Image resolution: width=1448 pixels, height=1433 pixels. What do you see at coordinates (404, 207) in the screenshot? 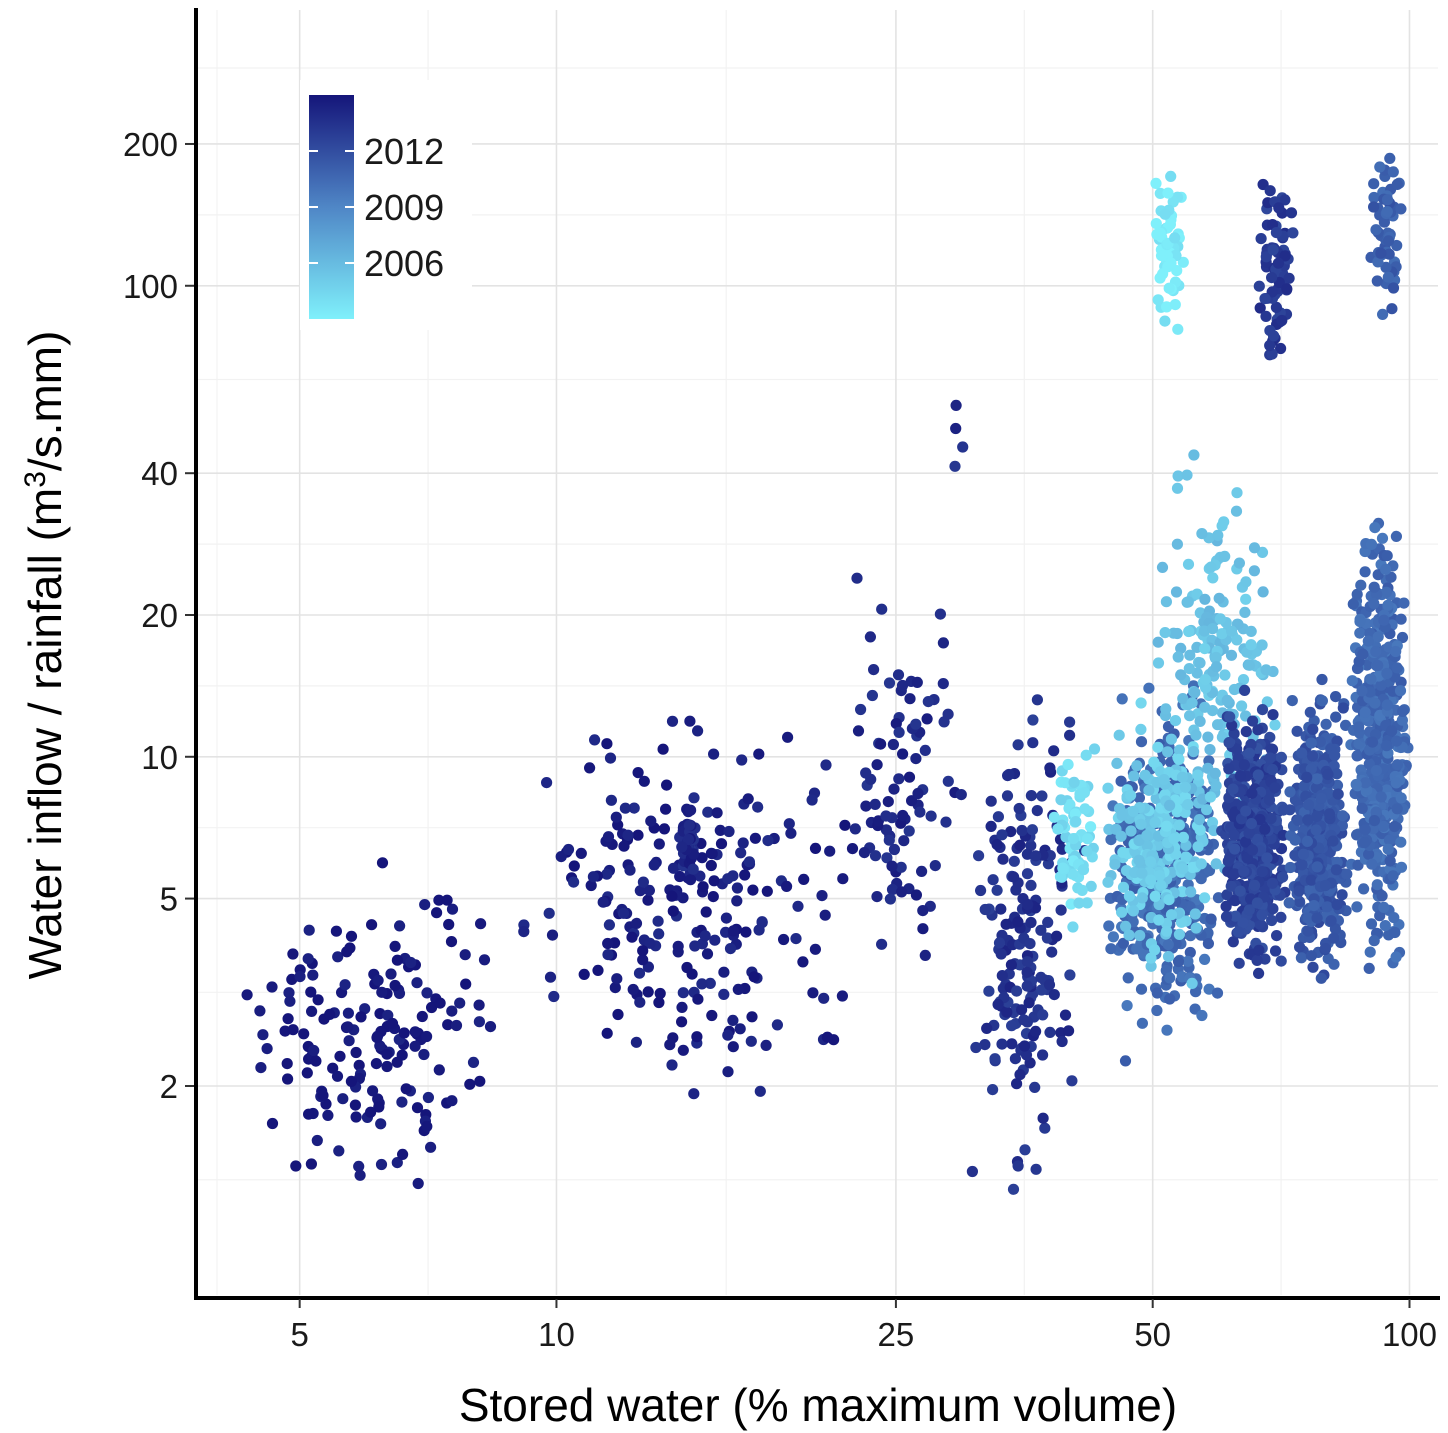
I see `colorbar-tick-label: 2009` at bounding box center [404, 207].